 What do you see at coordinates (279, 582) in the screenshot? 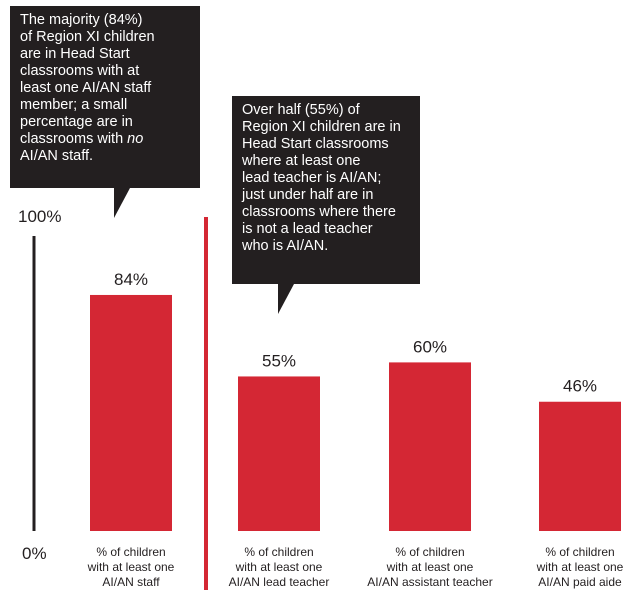
I see `bar-2-category-label-line-3: AI/AN lead teacher` at bounding box center [279, 582].